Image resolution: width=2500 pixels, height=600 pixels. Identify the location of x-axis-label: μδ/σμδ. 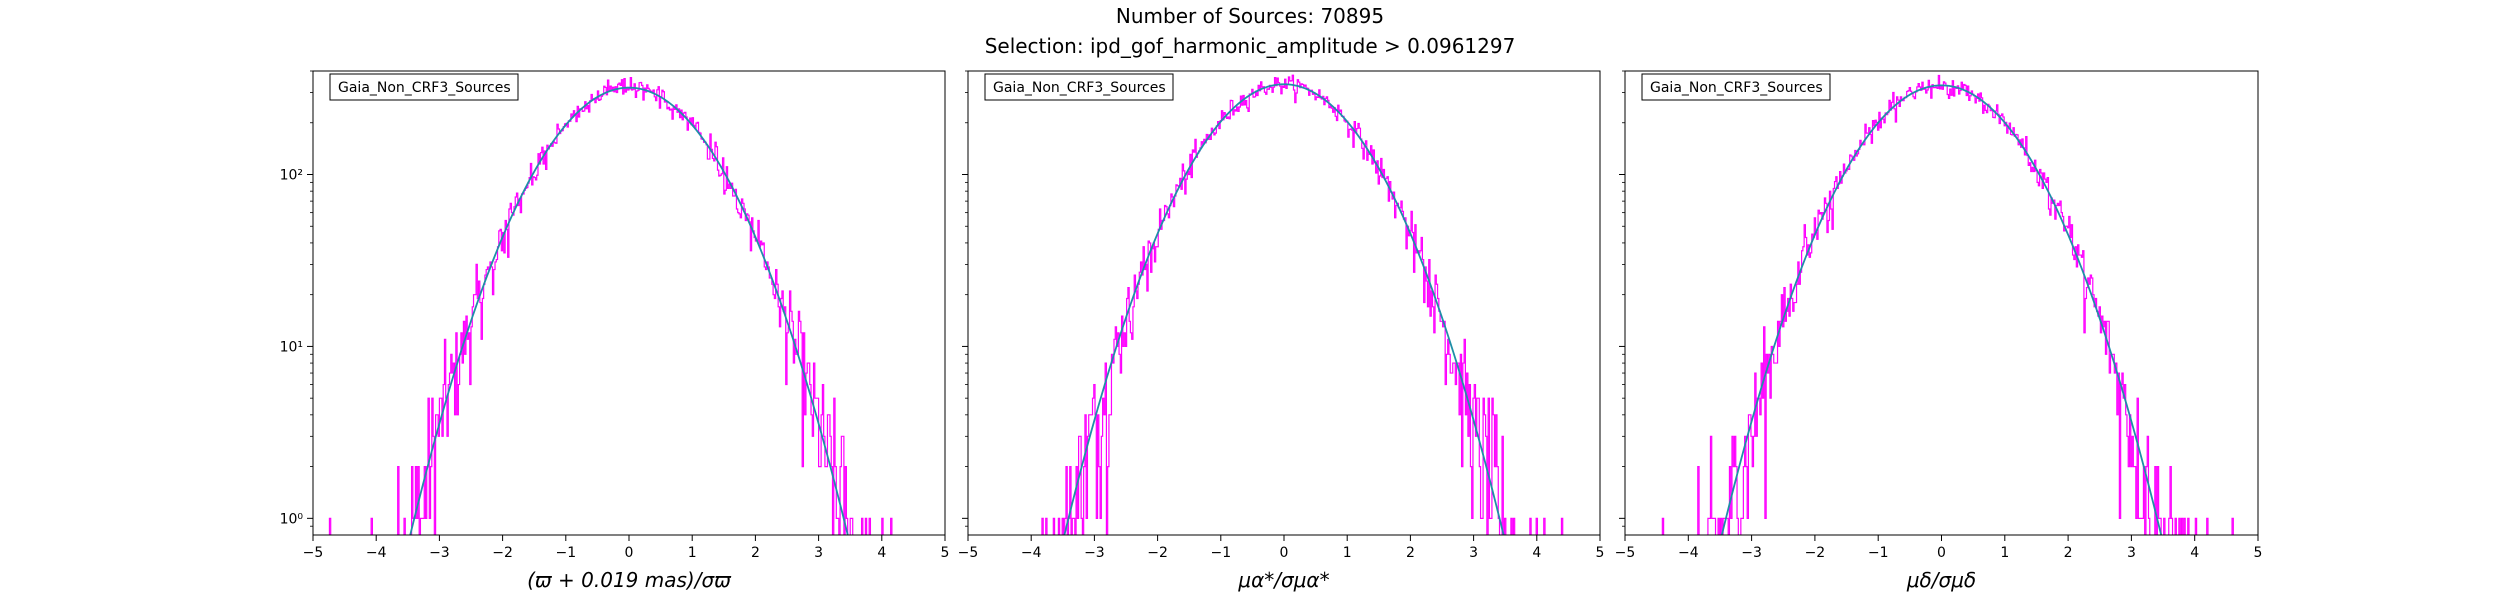
(1941, 580).